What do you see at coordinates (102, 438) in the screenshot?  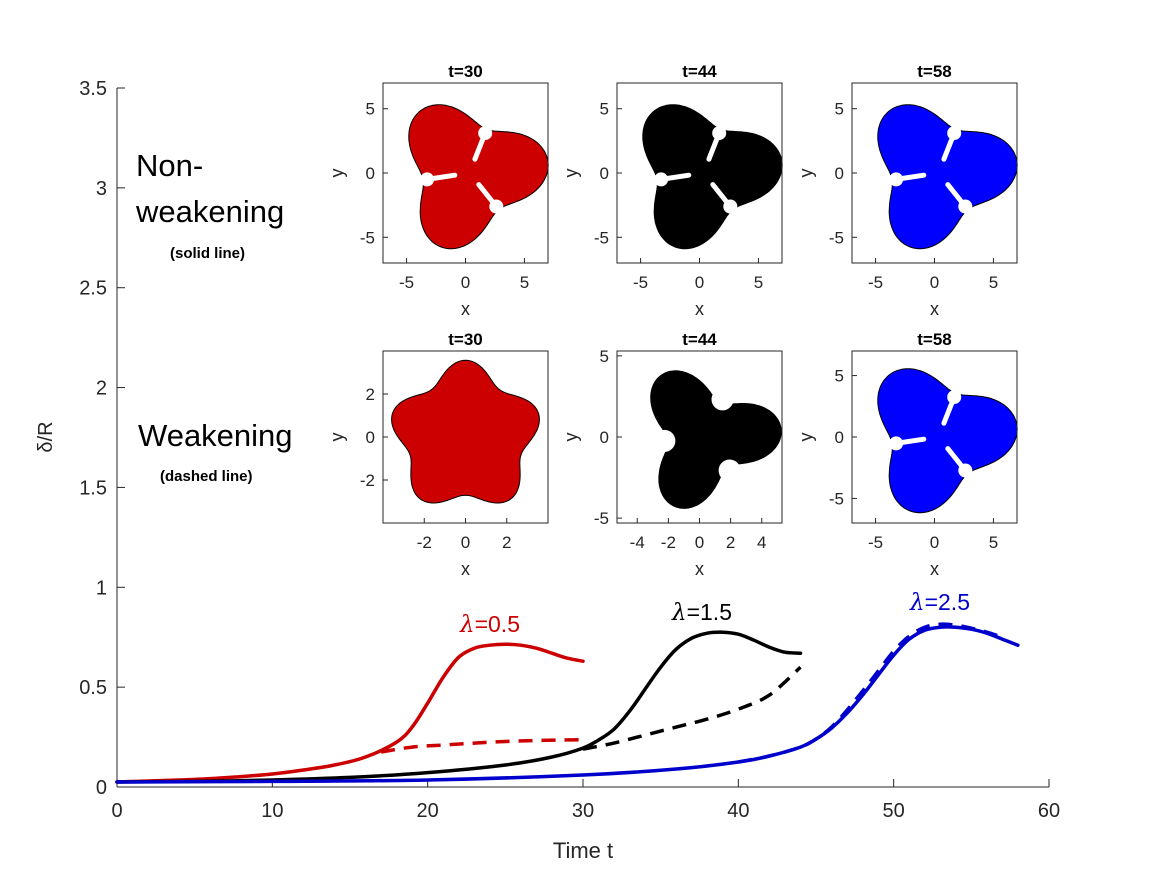 I see `y-ticks: 0 0.5 1 1.5 2 2.5 3 3.5` at bounding box center [102, 438].